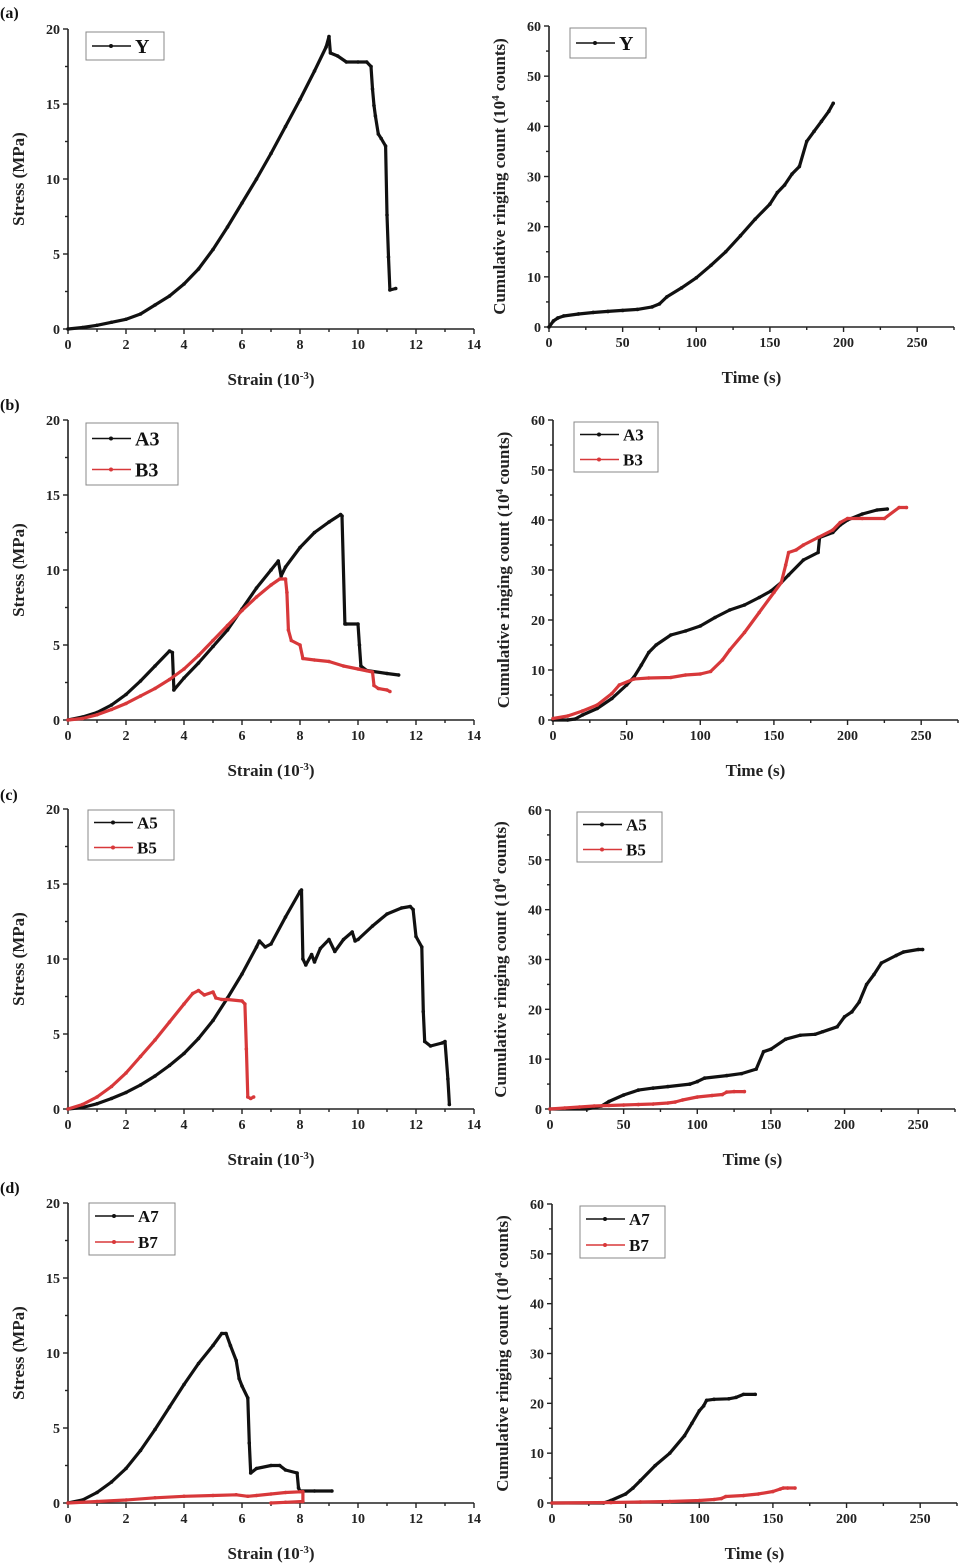 This screenshot has height=1565, width=964. I want to click on legend-box, so click(132, 1229).